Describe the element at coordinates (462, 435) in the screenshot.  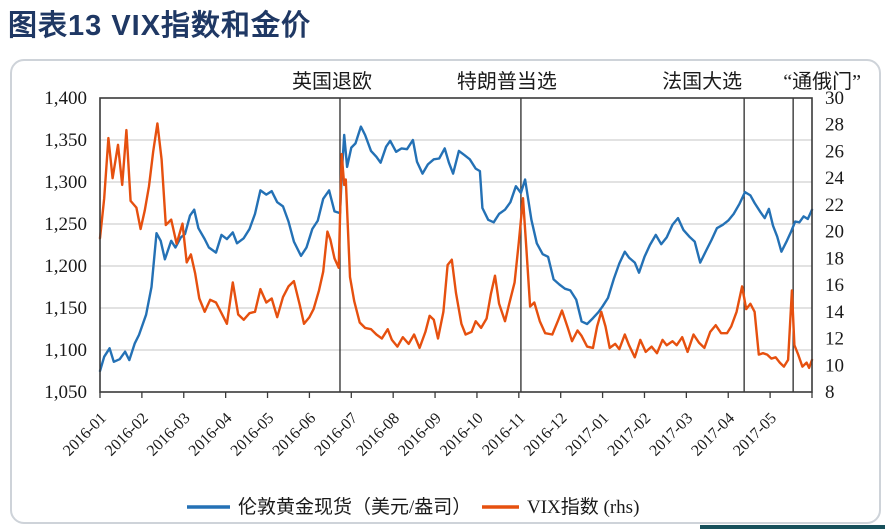
I see `x-axis-tick: 2016-10` at that location.